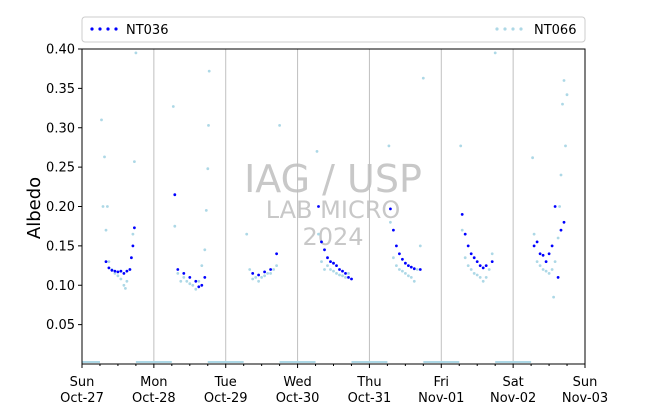 The width and height of the screenshot is (650, 409). What do you see at coordinates (333, 204) in the screenshot?
I see `watermark: IAG / USP LAB MICRO 2024` at bounding box center [333, 204].